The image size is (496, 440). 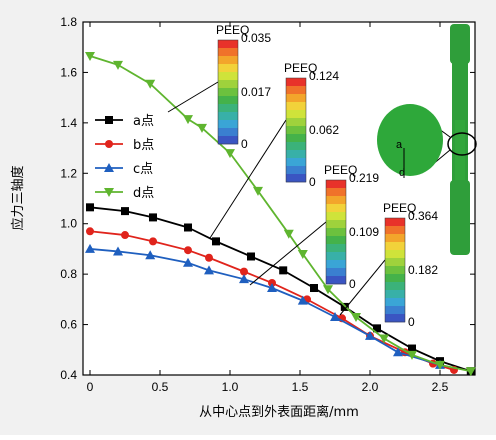 I want to click on legend-label: b点, so click(x=143, y=145).